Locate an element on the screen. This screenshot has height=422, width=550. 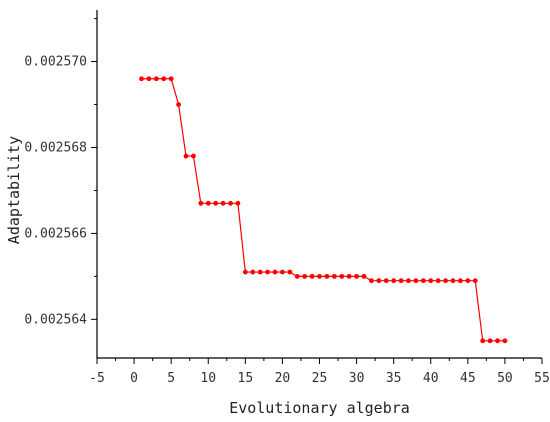
x-axis-title: Evolutionary algebra is located at coordinates (319, 408).